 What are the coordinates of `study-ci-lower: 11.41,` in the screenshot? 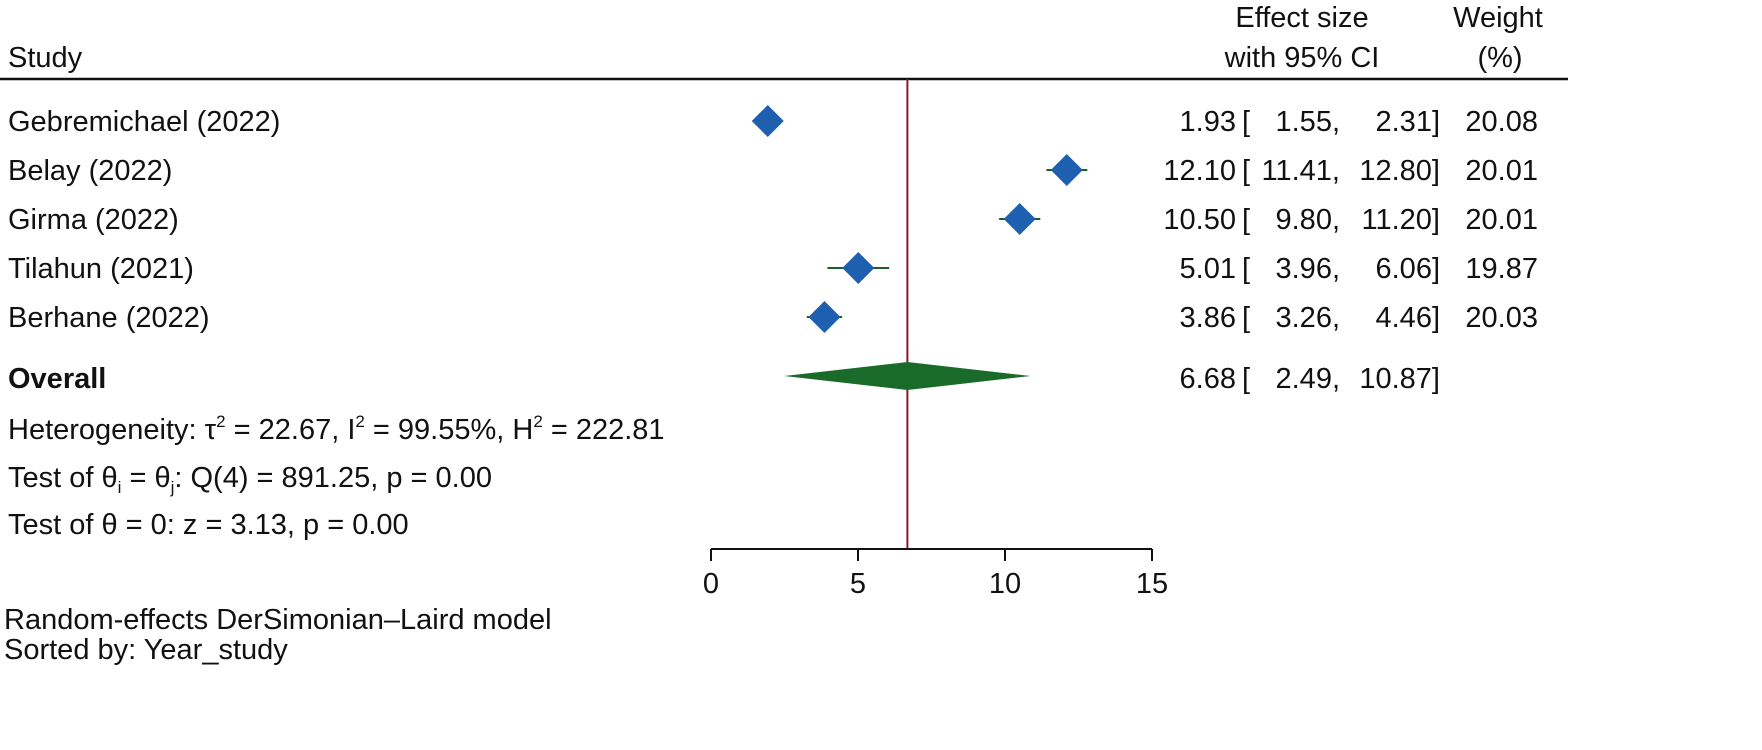 It's located at (1301, 171).